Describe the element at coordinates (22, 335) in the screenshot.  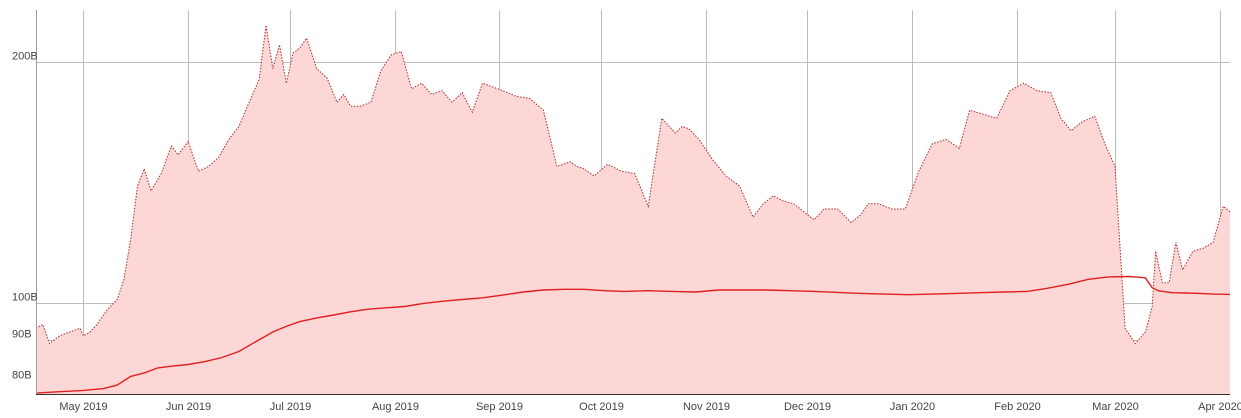
I see `y-tick-label: 90B` at that location.